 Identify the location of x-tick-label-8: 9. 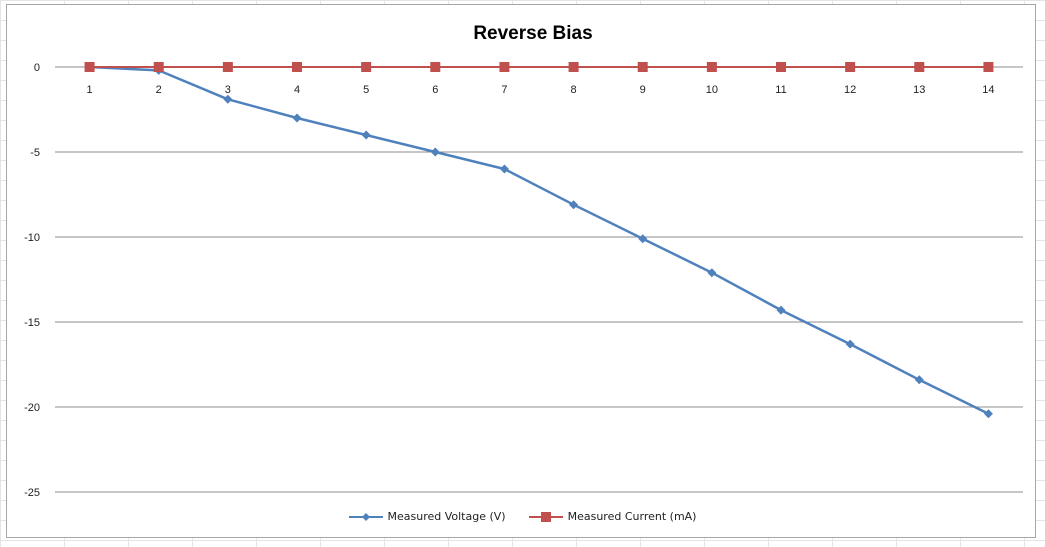
(643, 90).